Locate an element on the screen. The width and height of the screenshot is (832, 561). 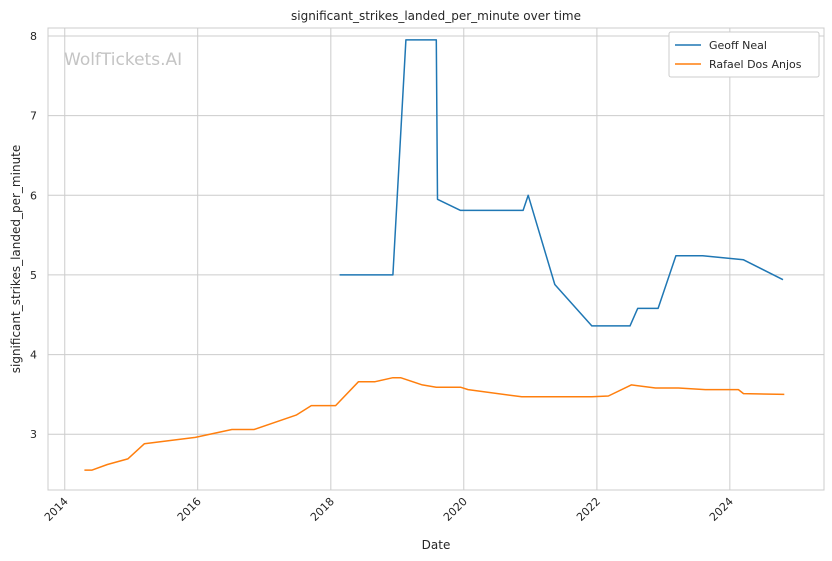
y-tick-label: 5 is located at coordinates (33, 275).